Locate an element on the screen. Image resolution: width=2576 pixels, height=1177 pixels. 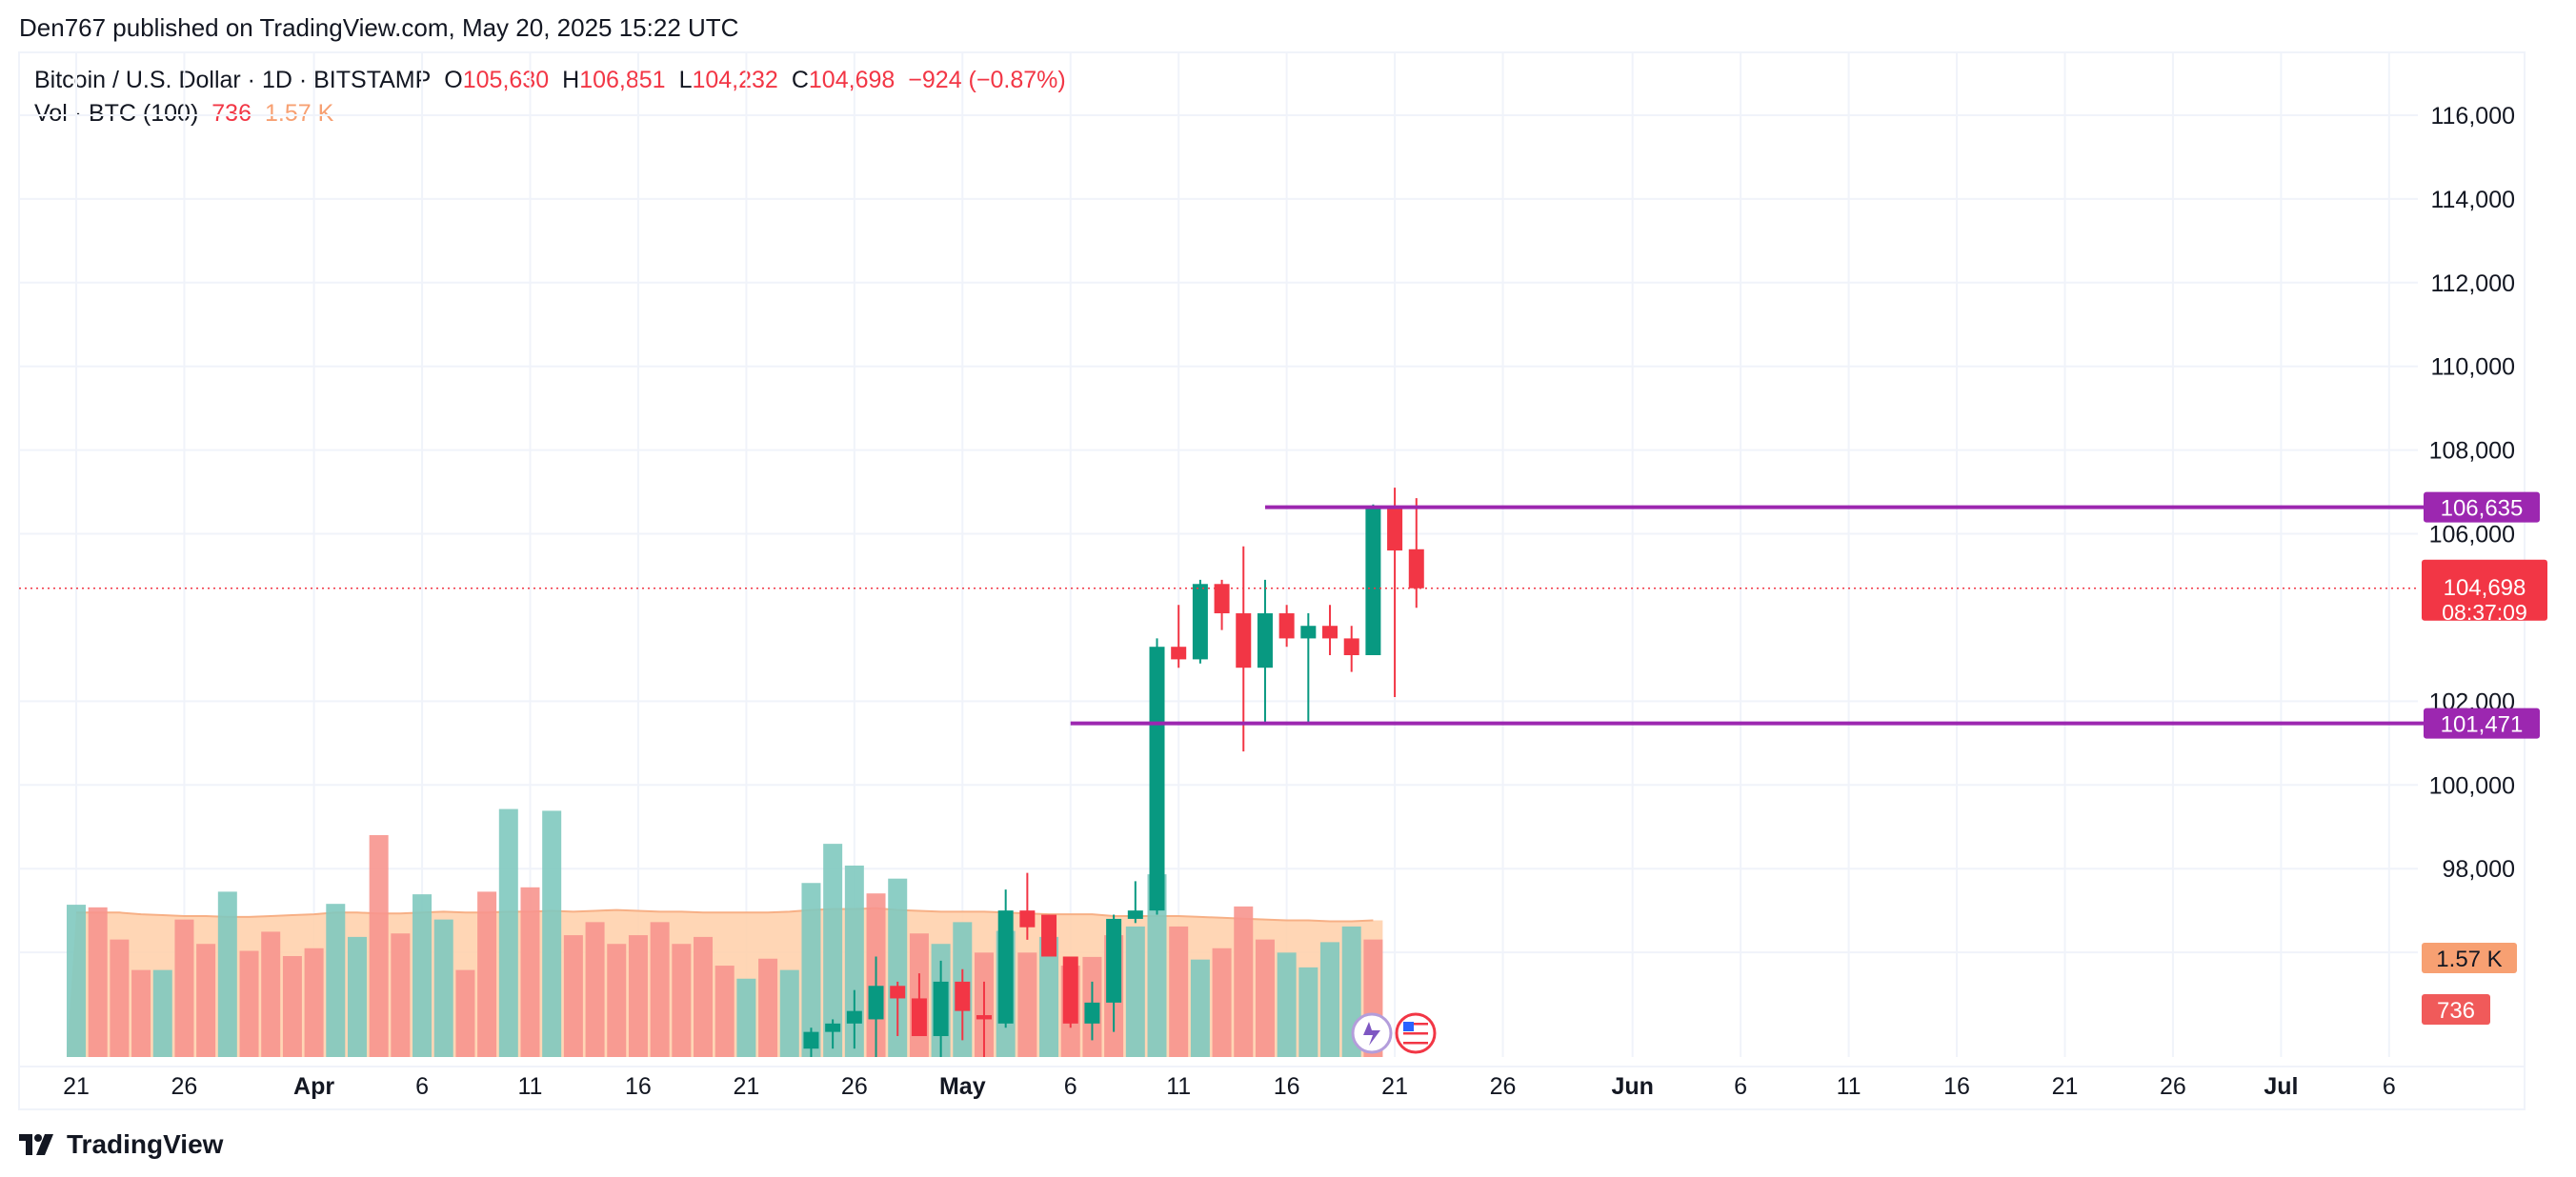
y-tick-label: 110,000 is located at coordinates (2472, 367).